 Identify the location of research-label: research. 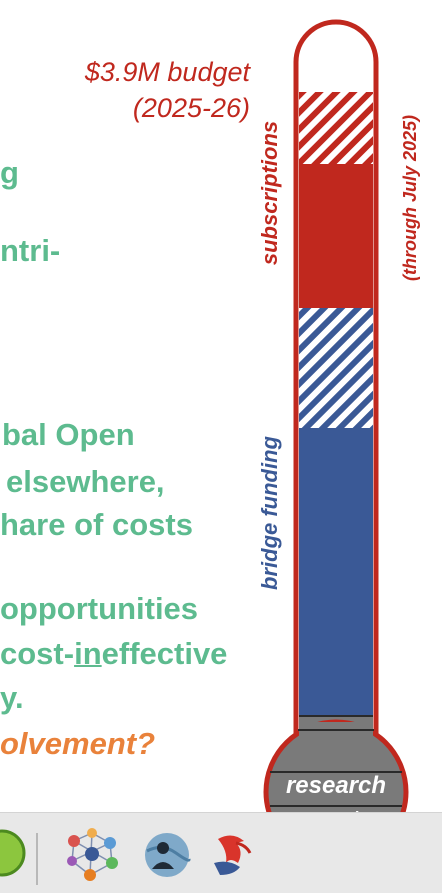
(336, 785).